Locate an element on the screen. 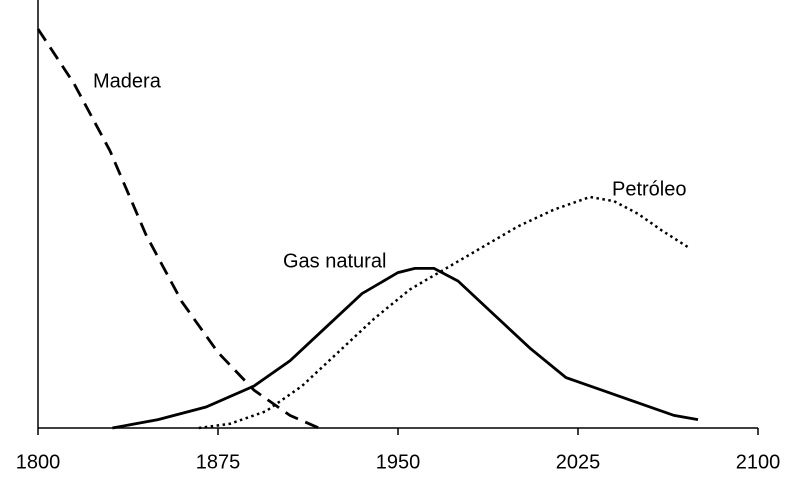 This screenshot has height=489, width=800. series-label: Gas natural is located at coordinates (334, 261).